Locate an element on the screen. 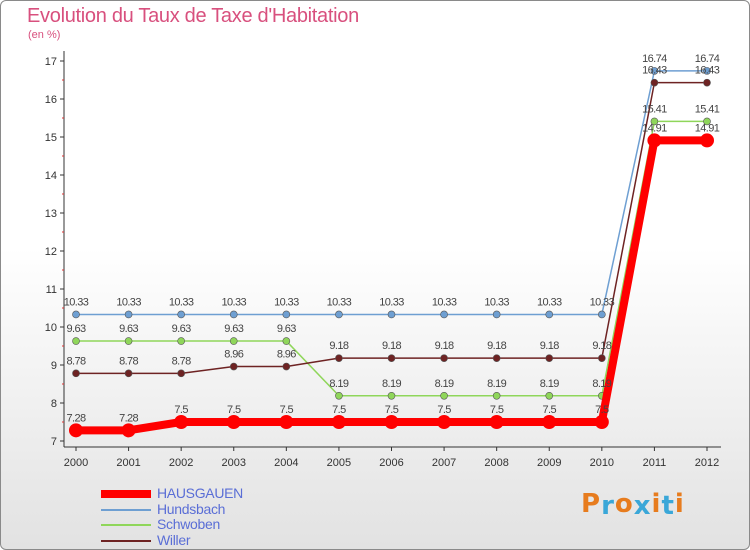 The height and width of the screenshot is (550, 750). x-tick-label: 2011 is located at coordinates (655, 463).